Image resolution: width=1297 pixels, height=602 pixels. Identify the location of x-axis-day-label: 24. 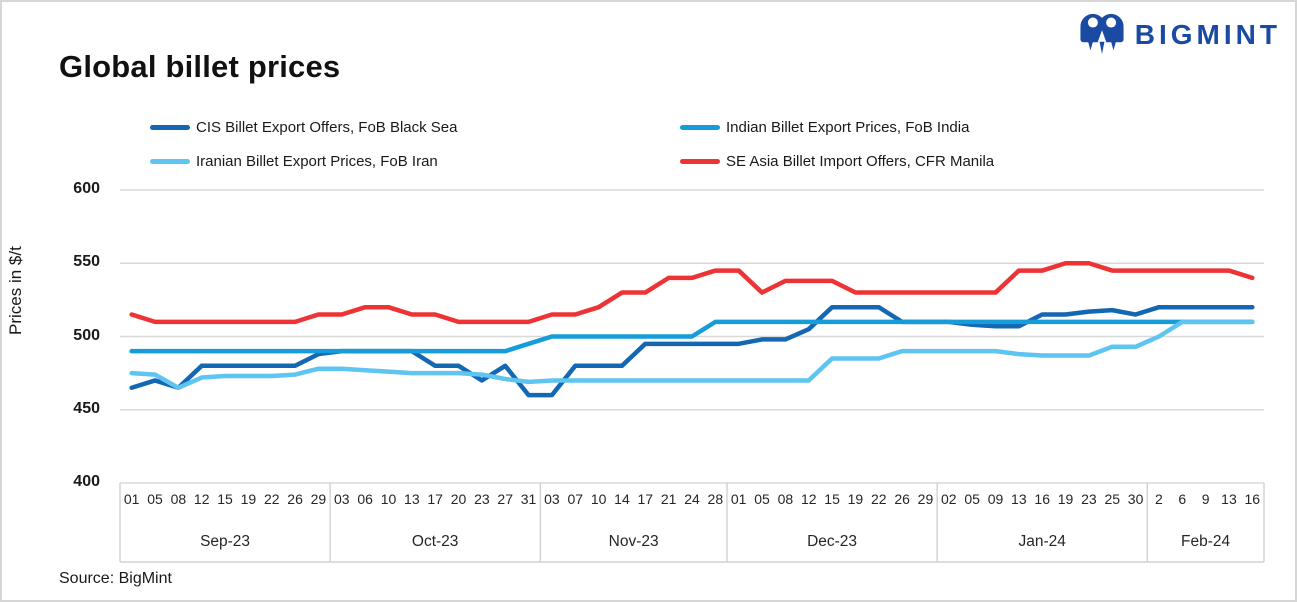
(692, 499).